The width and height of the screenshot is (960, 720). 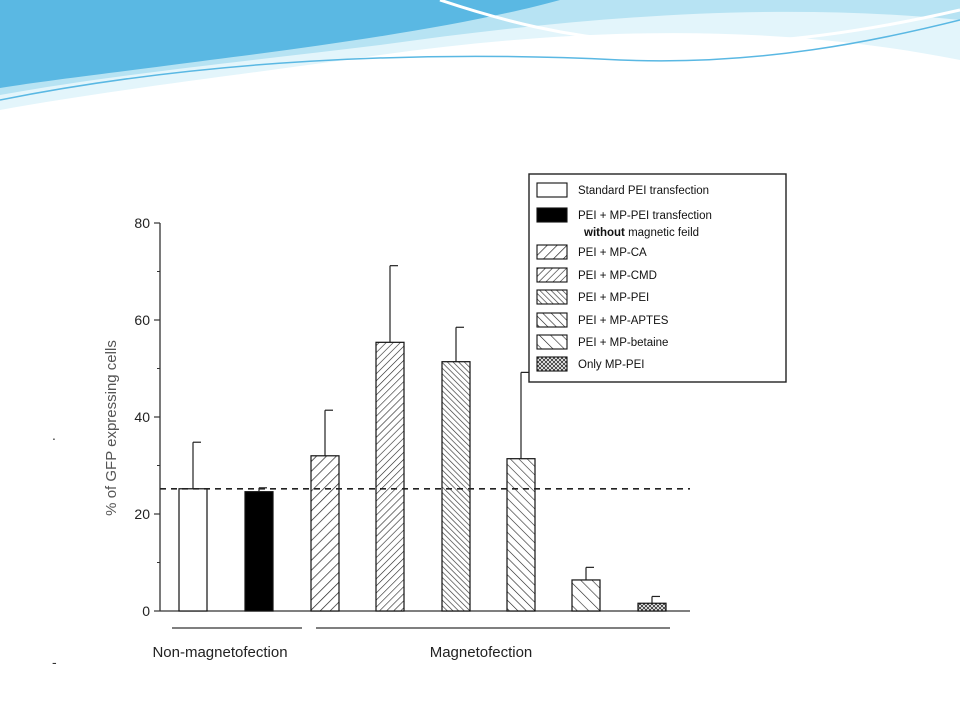 What do you see at coordinates (146, 611) in the screenshot?
I see `y-tick-label: 0` at bounding box center [146, 611].